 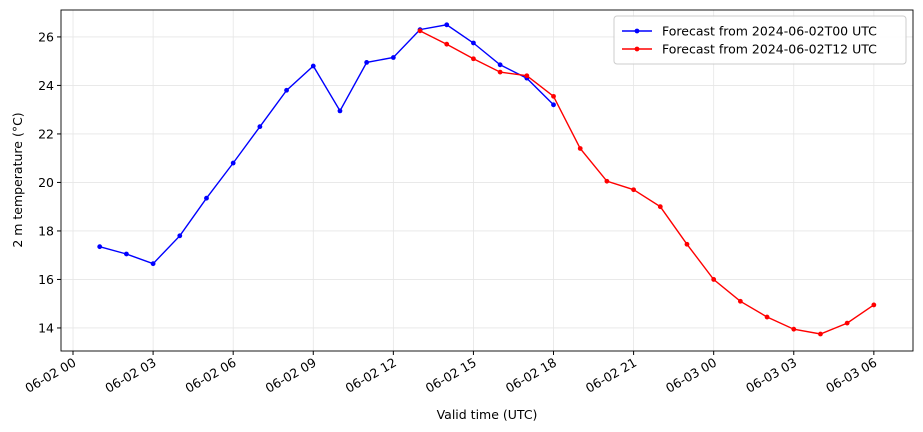 I want to click on y-tick-label: 26, so click(x=46, y=36).